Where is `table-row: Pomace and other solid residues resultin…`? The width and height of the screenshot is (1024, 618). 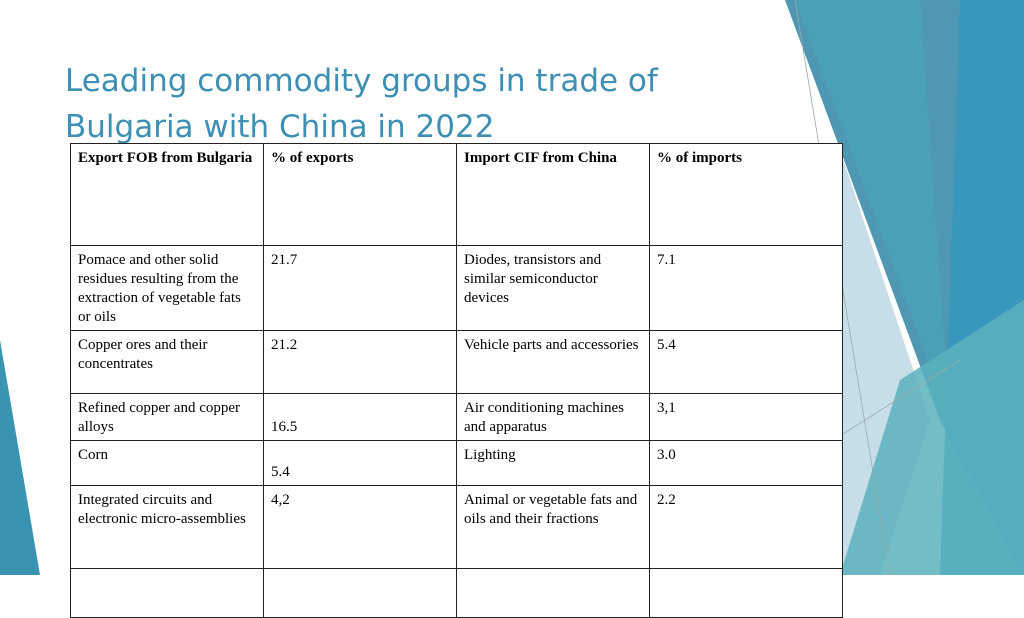
table-row: Pomace and other solid residues resultin… is located at coordinates (456, 288).